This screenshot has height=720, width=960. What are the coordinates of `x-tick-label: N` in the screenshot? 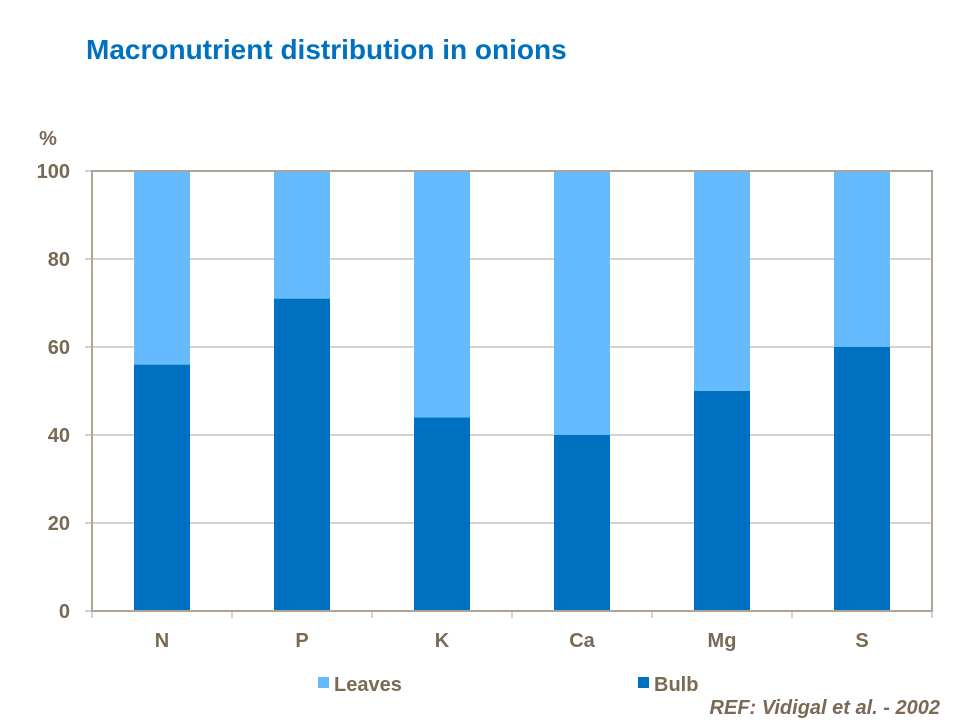 It's located at (162, 641).